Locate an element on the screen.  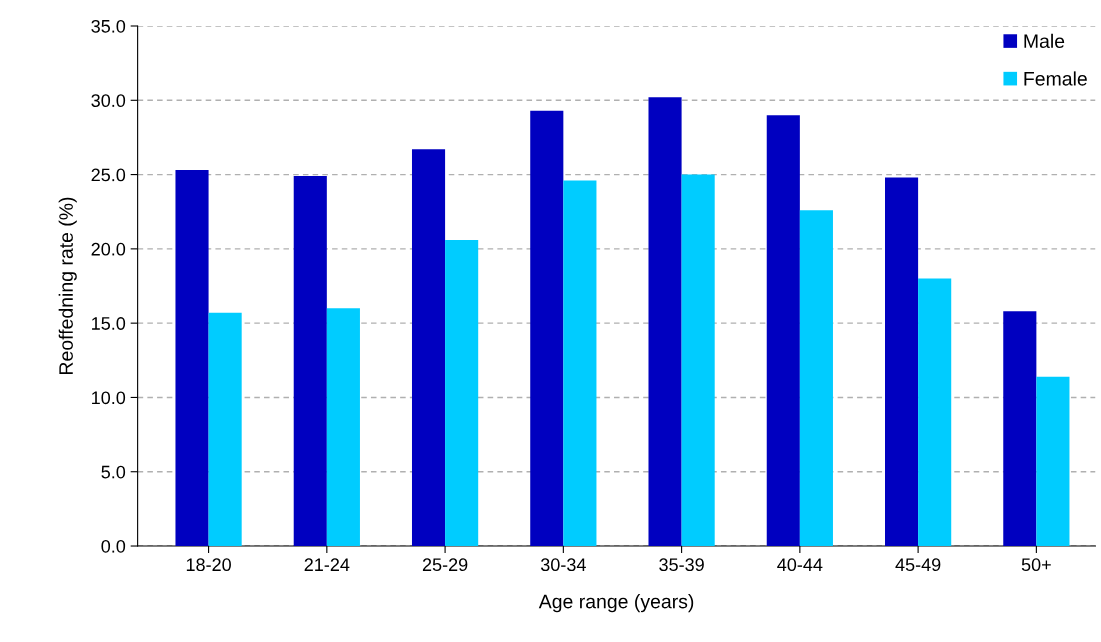
y-tick-label: 35.0 is located at coordinates (108, 26).